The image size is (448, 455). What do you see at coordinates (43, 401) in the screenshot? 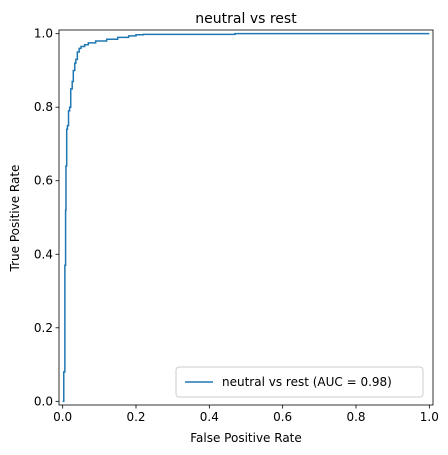
I see `y-tick-label: 0.0` at bounding box center [43, 401].